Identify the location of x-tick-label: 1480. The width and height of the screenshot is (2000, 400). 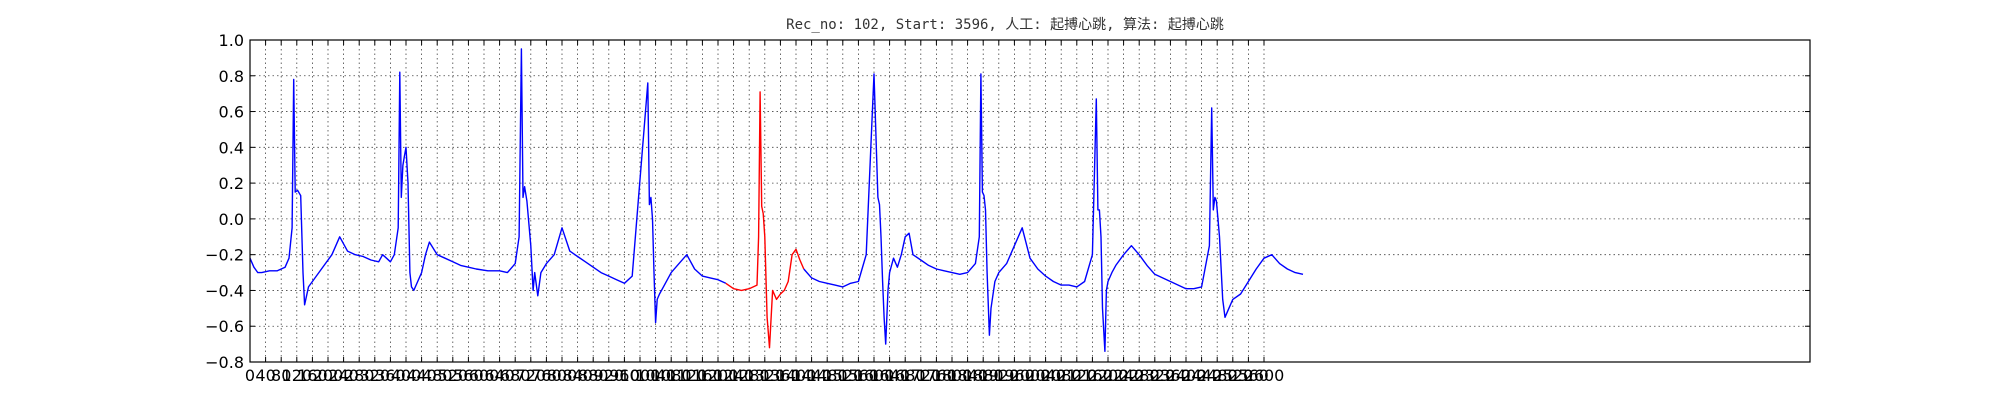
(827, 375).